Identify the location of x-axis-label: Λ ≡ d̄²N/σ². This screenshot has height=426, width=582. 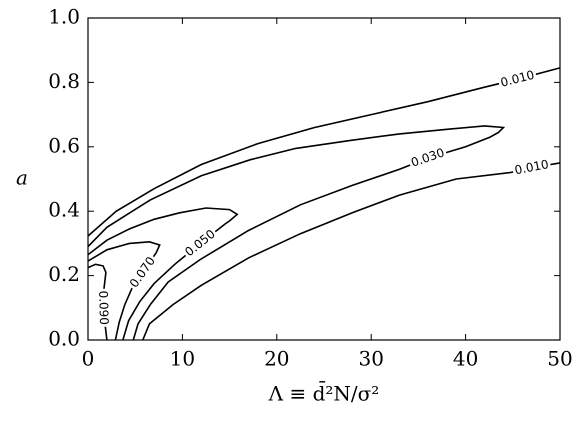
(324, 392).